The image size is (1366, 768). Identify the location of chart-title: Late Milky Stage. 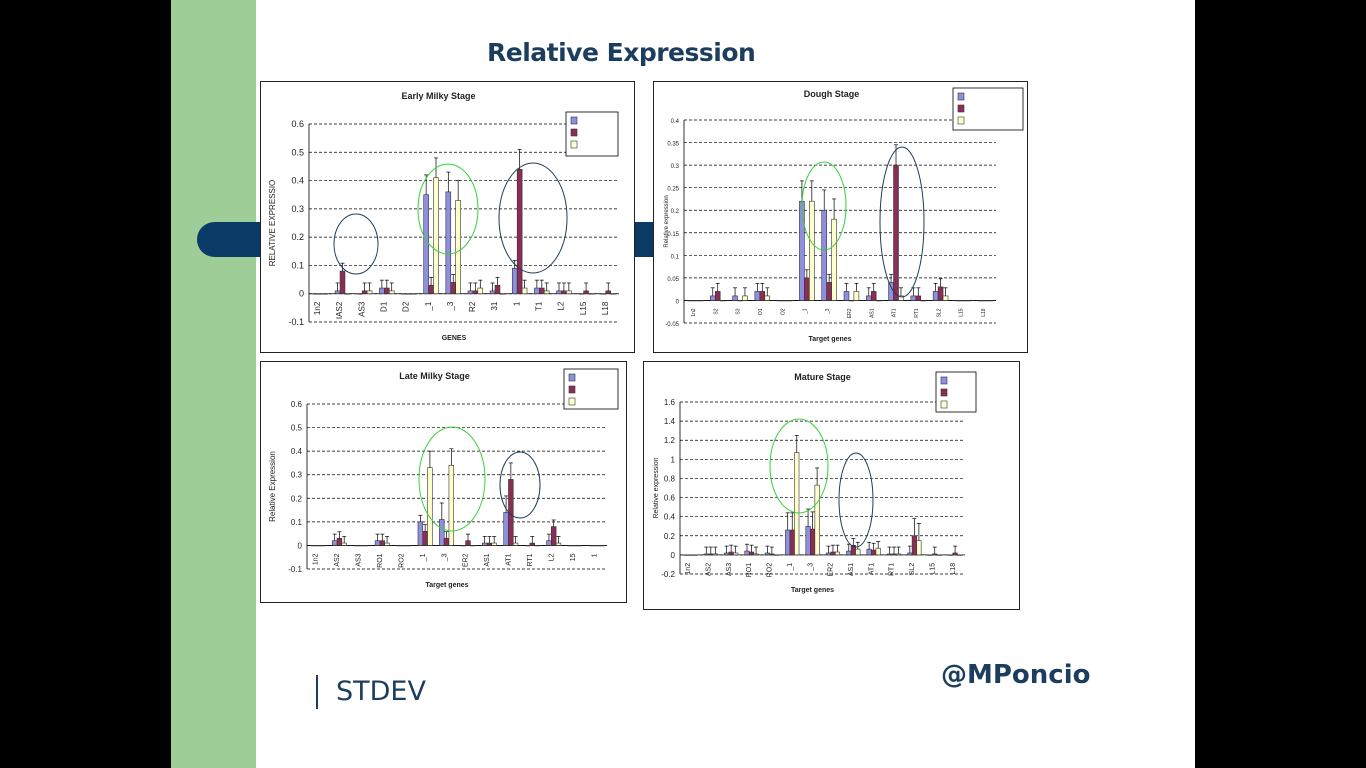
(434, 376).